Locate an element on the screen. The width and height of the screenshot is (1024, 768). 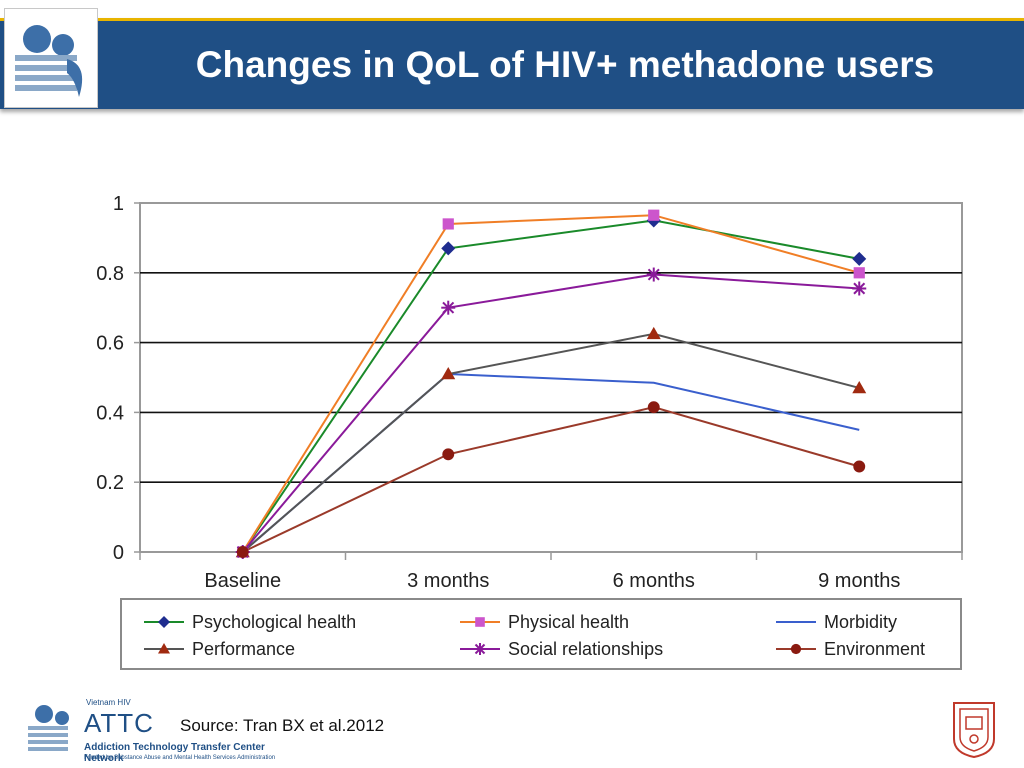
legend-label: Physical health is located at coordinates (569, 622).